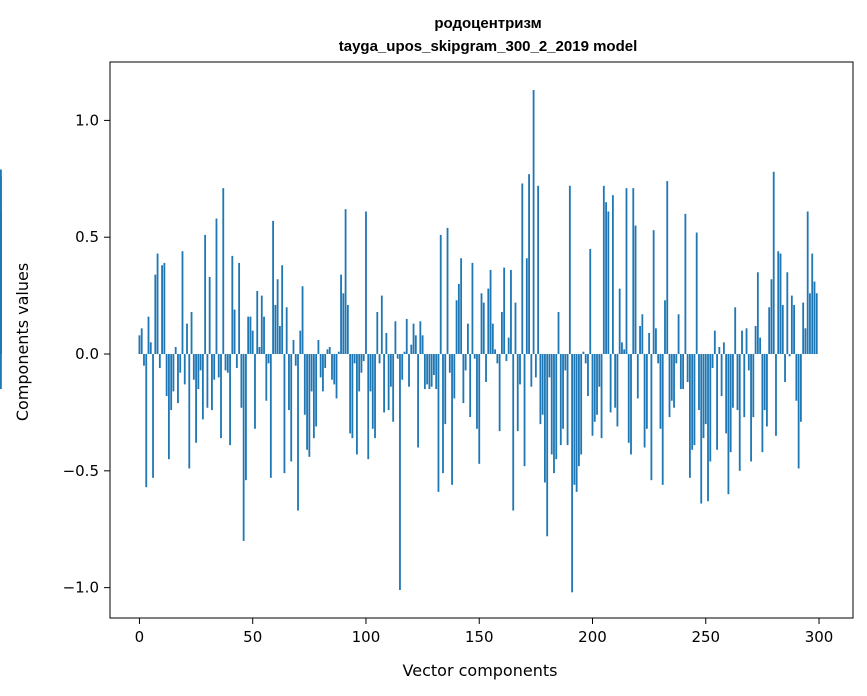 This screenshot has width=867, height=696. I want to click on x-tick-label: 150, so click(479, 637).